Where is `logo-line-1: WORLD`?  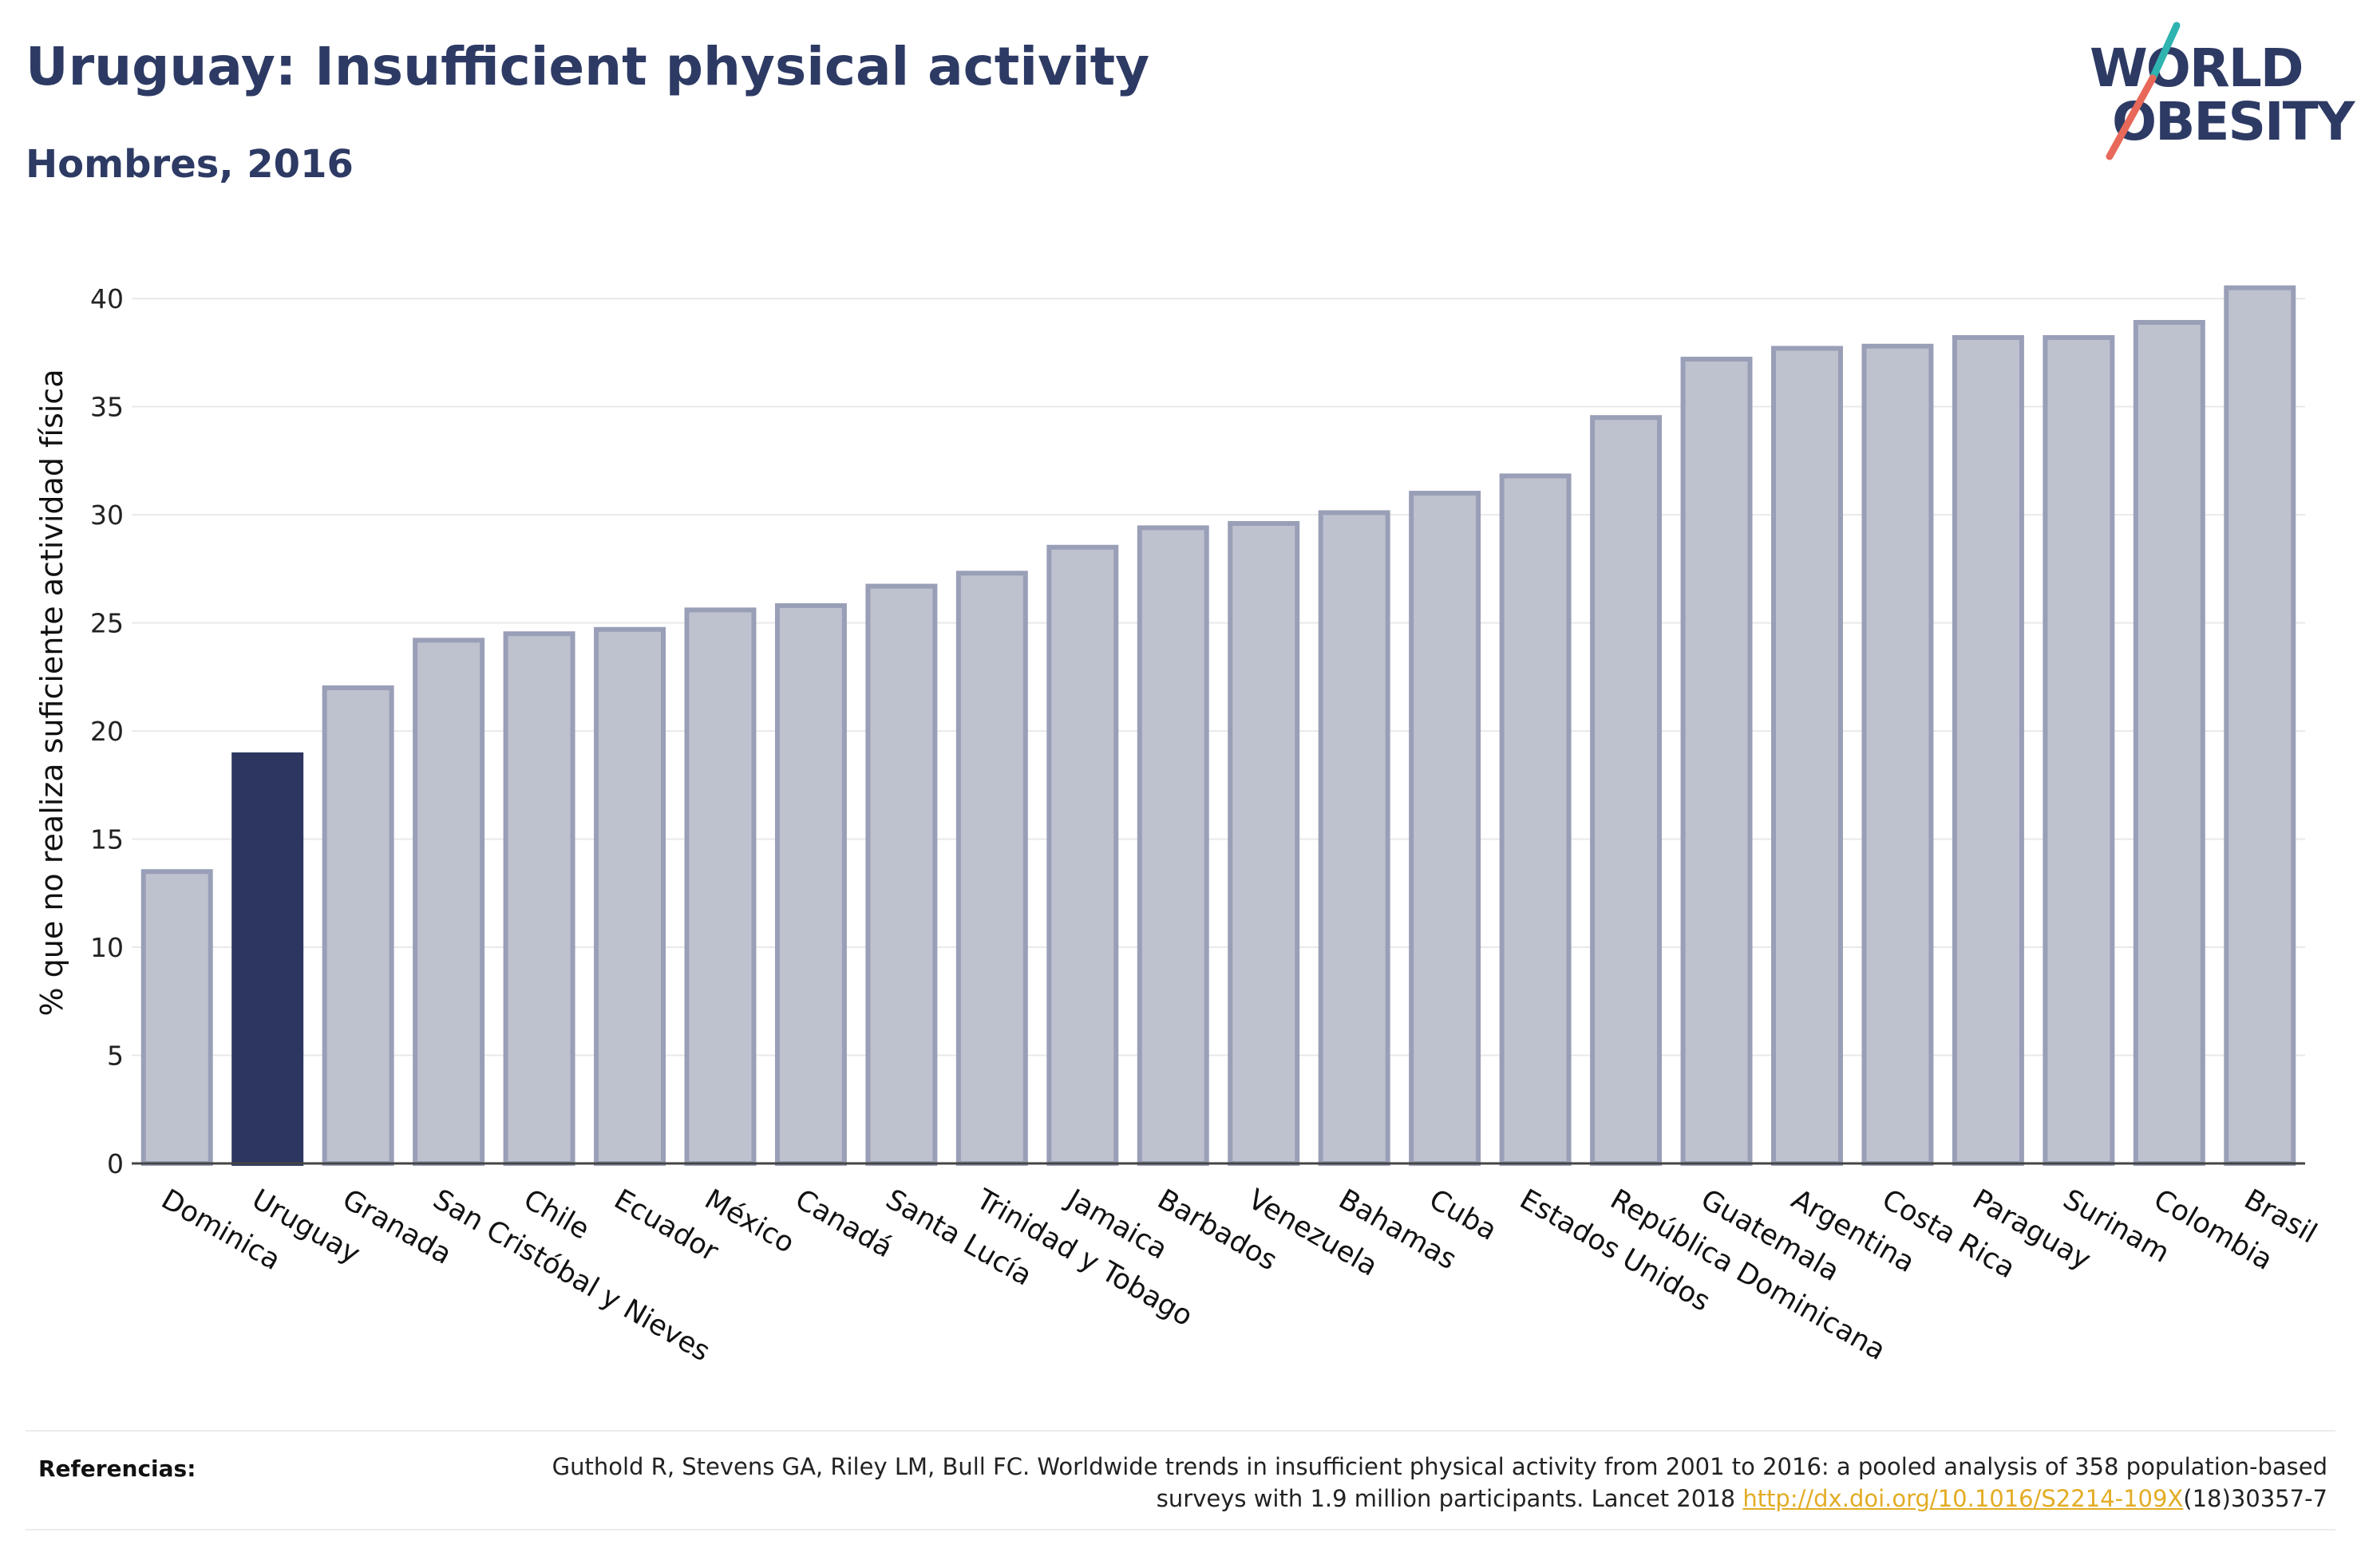 logo-line-1: WORLD is located at coordinates (2196, 68).